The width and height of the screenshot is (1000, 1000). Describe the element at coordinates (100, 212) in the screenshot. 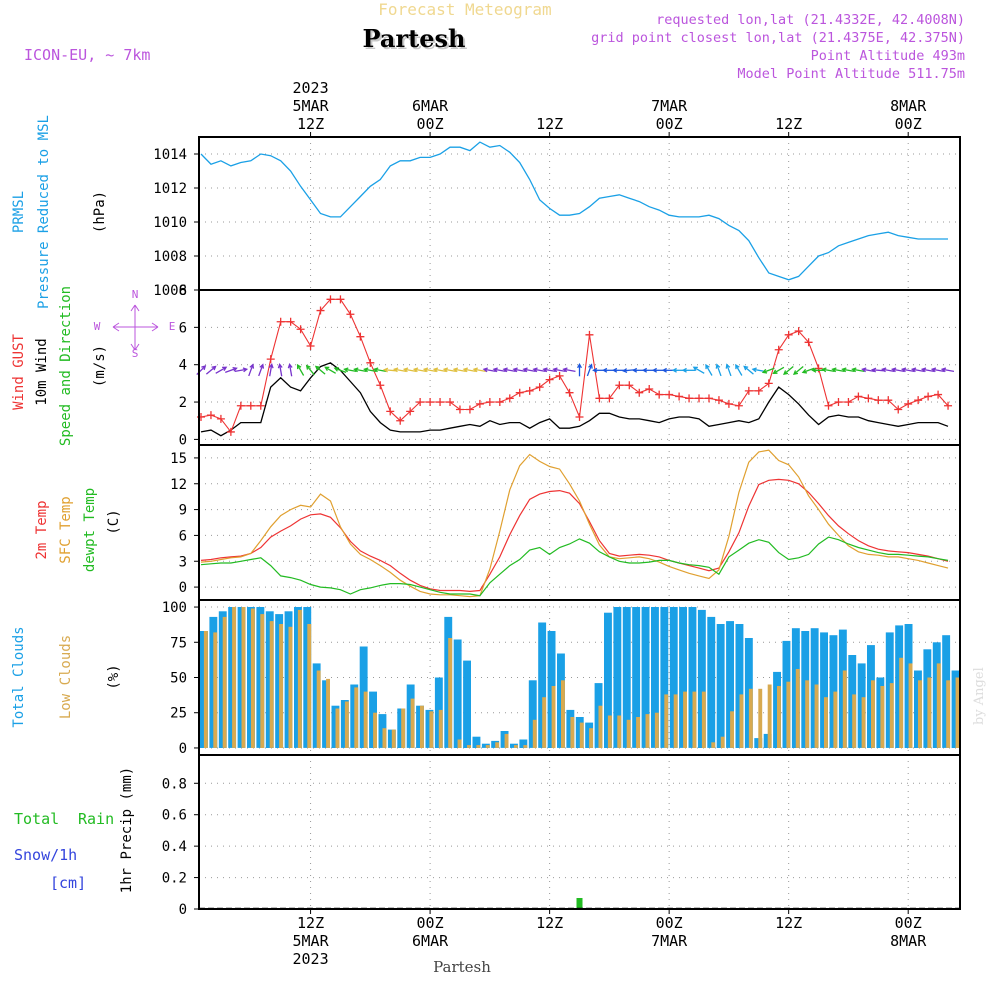

I see `axis-title: (hPa)` at that location.